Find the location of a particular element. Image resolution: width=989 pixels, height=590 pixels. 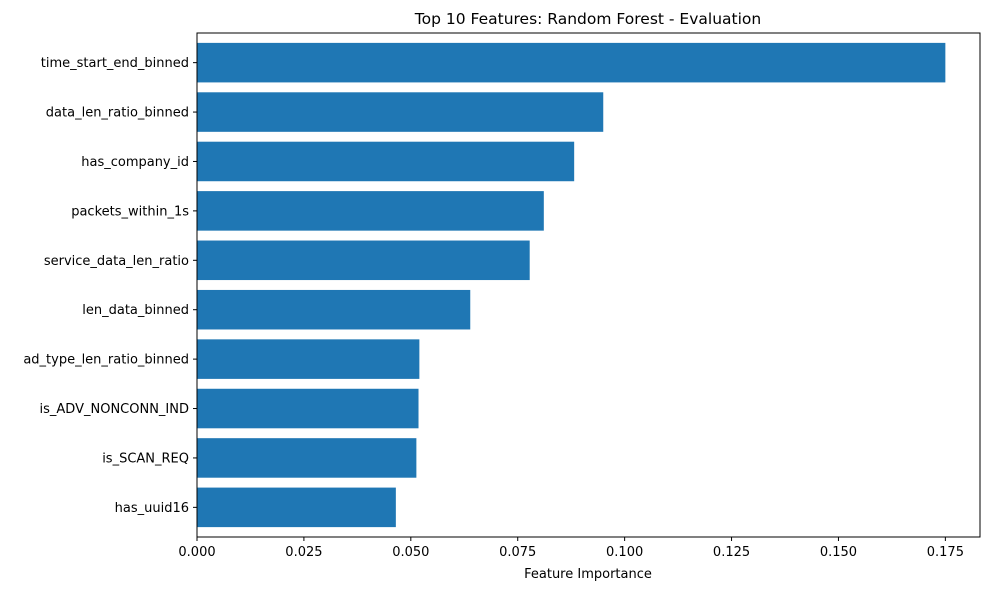

bar-has_company_id is located at coordinates (386, 161).